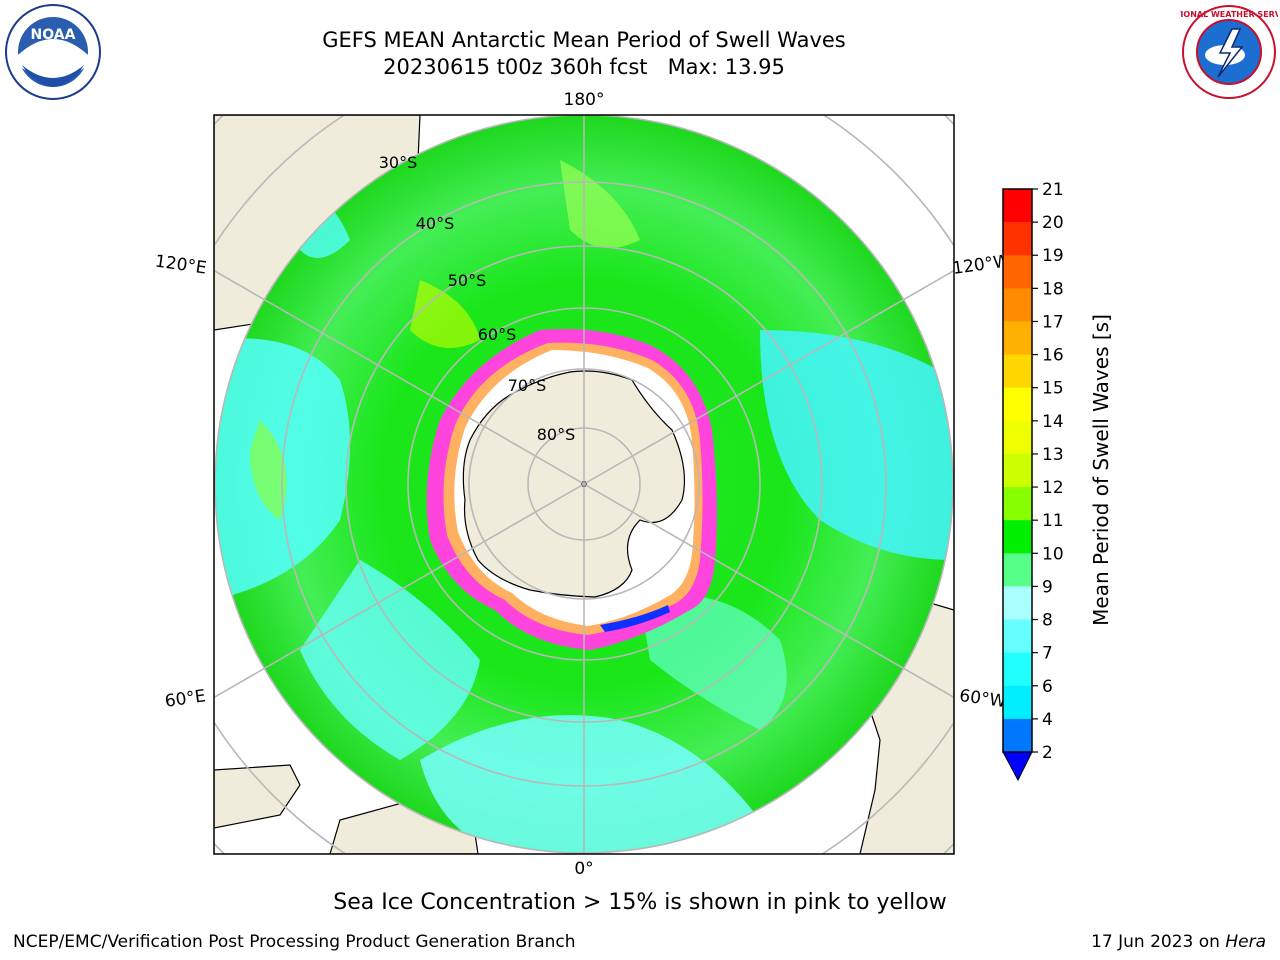  What do you see at coordinates (584, 67) in the screenshot?
I see `map-subtitle: 20230615 t00z 360h fcst Max: 13.95` at bounding box center [584, 67].